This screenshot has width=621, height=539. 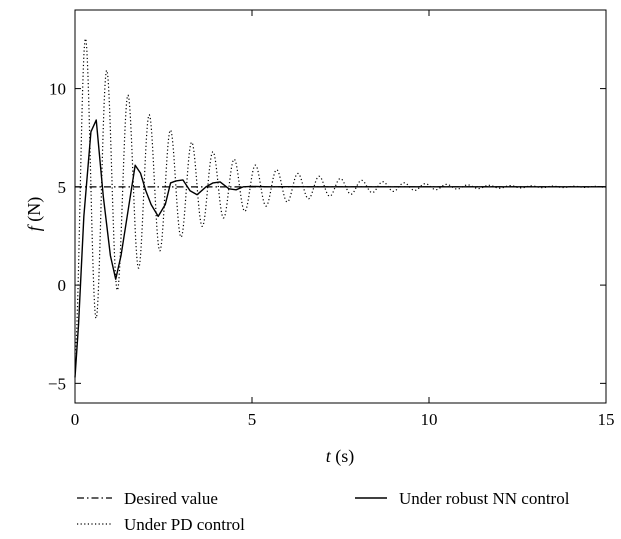 I want to click on legend-label-pd: Under PD control, so click(x=184, y=524).